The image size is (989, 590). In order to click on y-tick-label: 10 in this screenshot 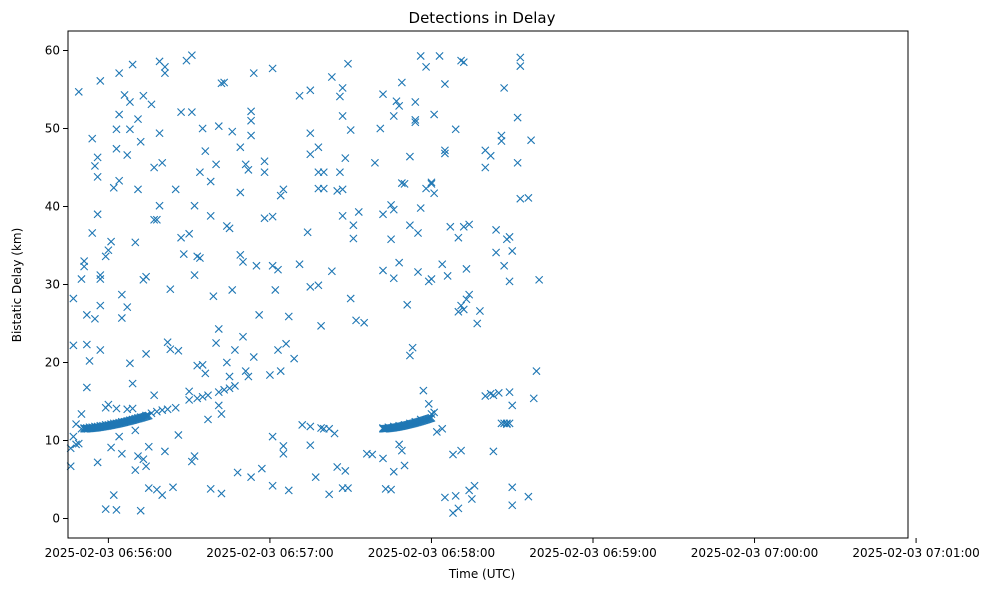, I will do `click(52, 441)`.